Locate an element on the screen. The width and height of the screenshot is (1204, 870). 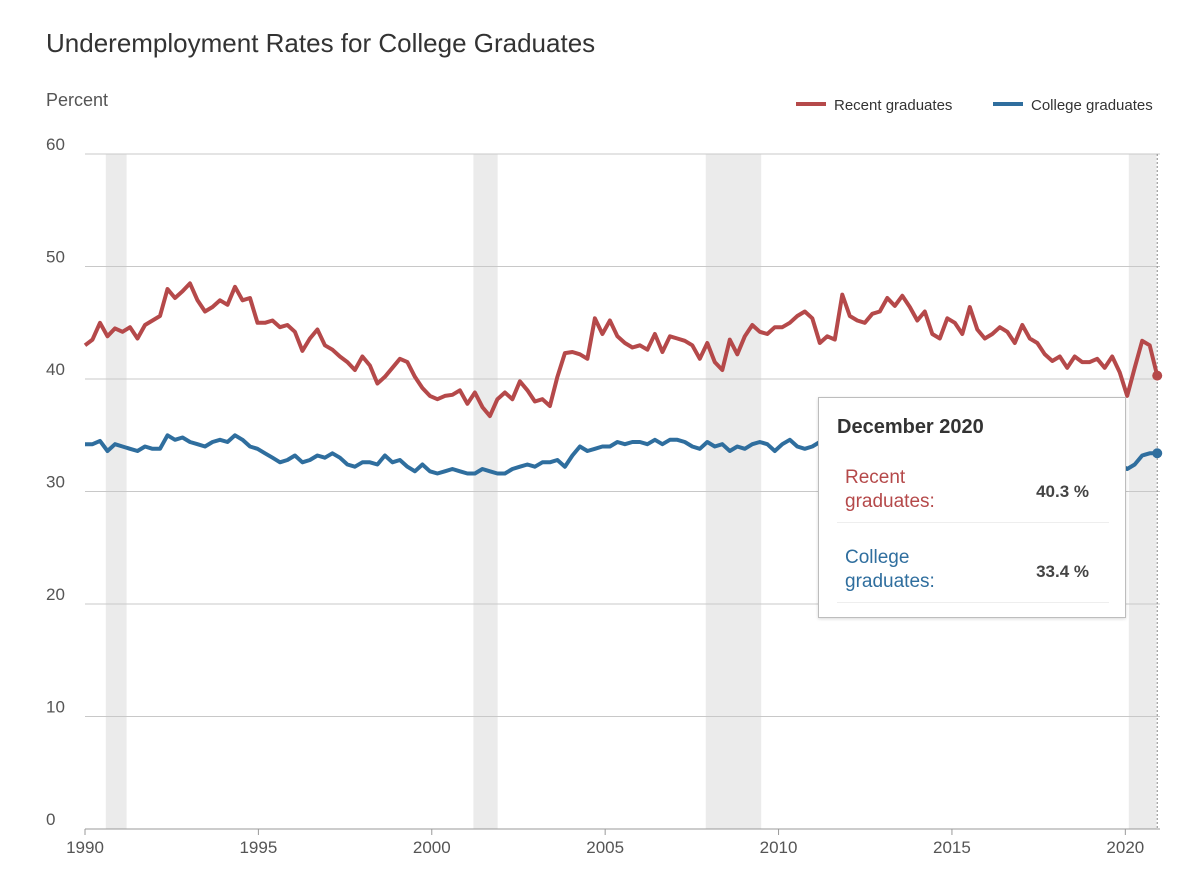
y-tick-label: 30 is located at coordinates (55, 482).